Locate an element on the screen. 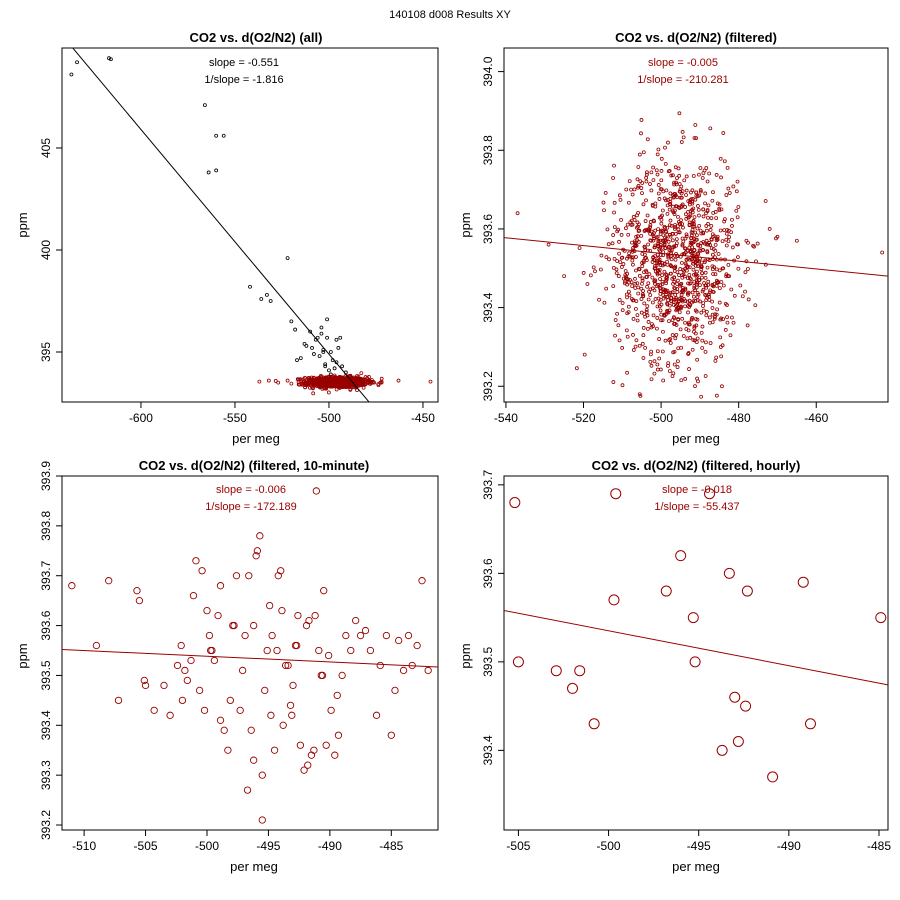 The height and width of the screenshot is (900, 900). y-tick-label: 393.3 is located at coordinates (46, 775).